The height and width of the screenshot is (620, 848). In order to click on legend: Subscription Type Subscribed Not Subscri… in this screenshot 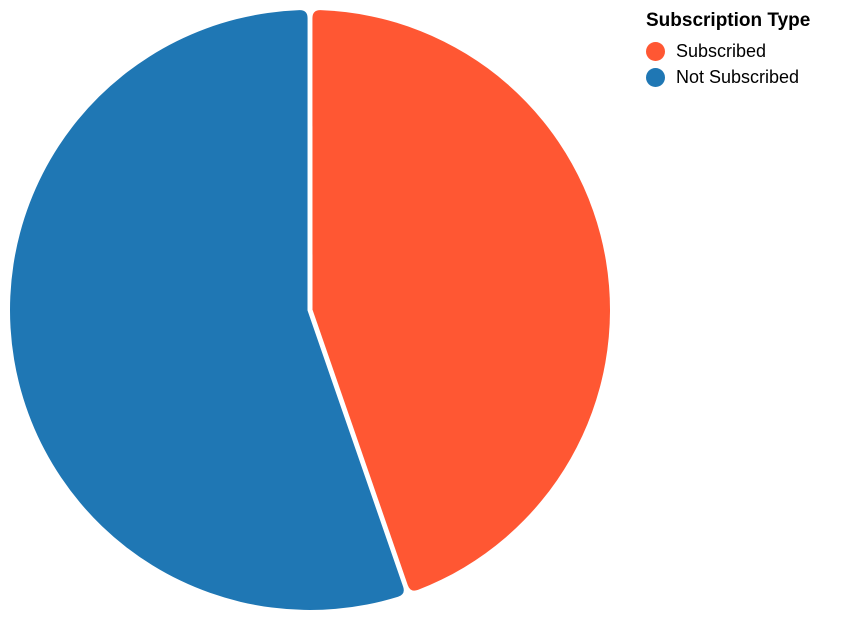, I will do `click(728, 50)`.